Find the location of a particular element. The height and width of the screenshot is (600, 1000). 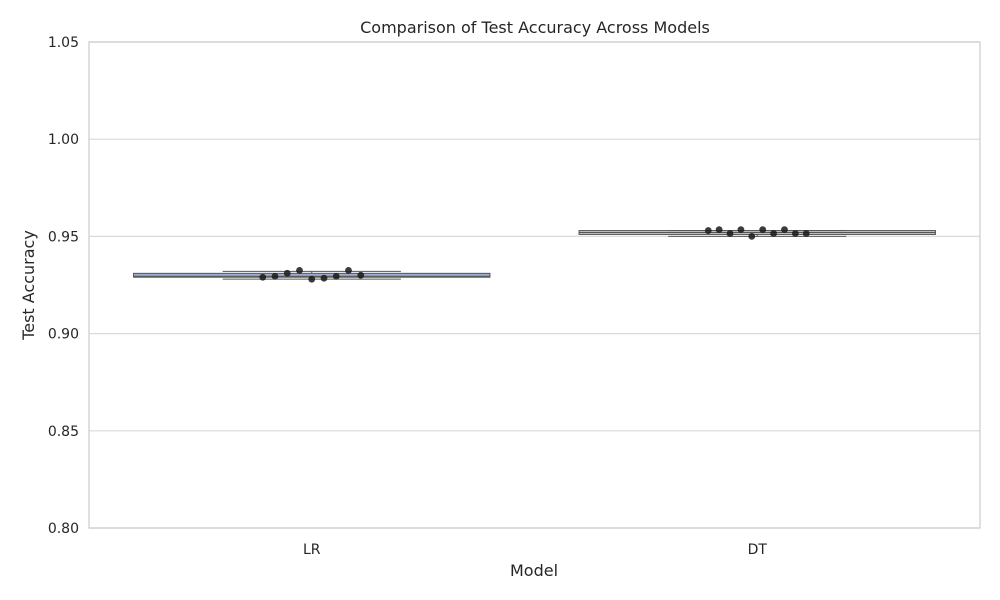

y-tick-label: 0.90 is located at coordinates (63, 335).